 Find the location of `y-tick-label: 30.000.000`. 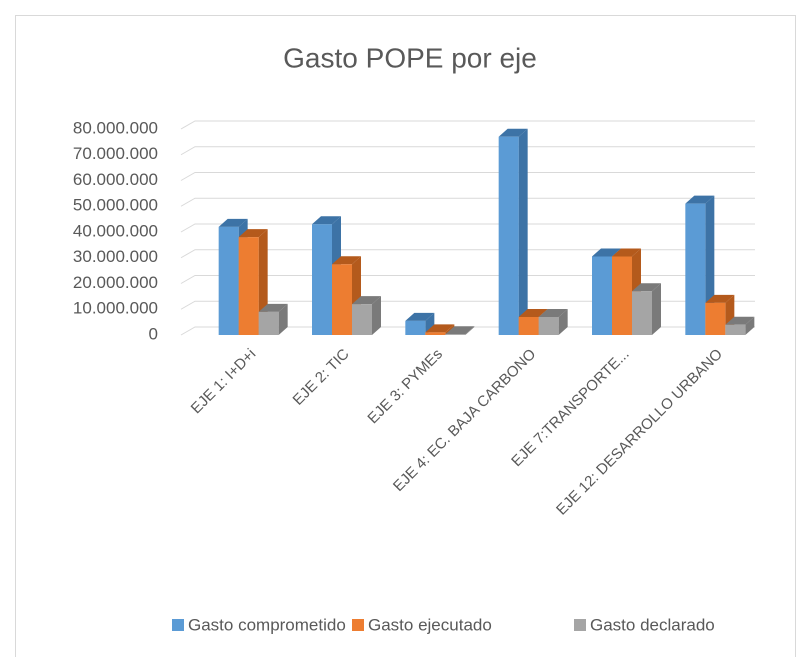

y-tick-label: 30.000.000 is located at coordinates (115, 256).